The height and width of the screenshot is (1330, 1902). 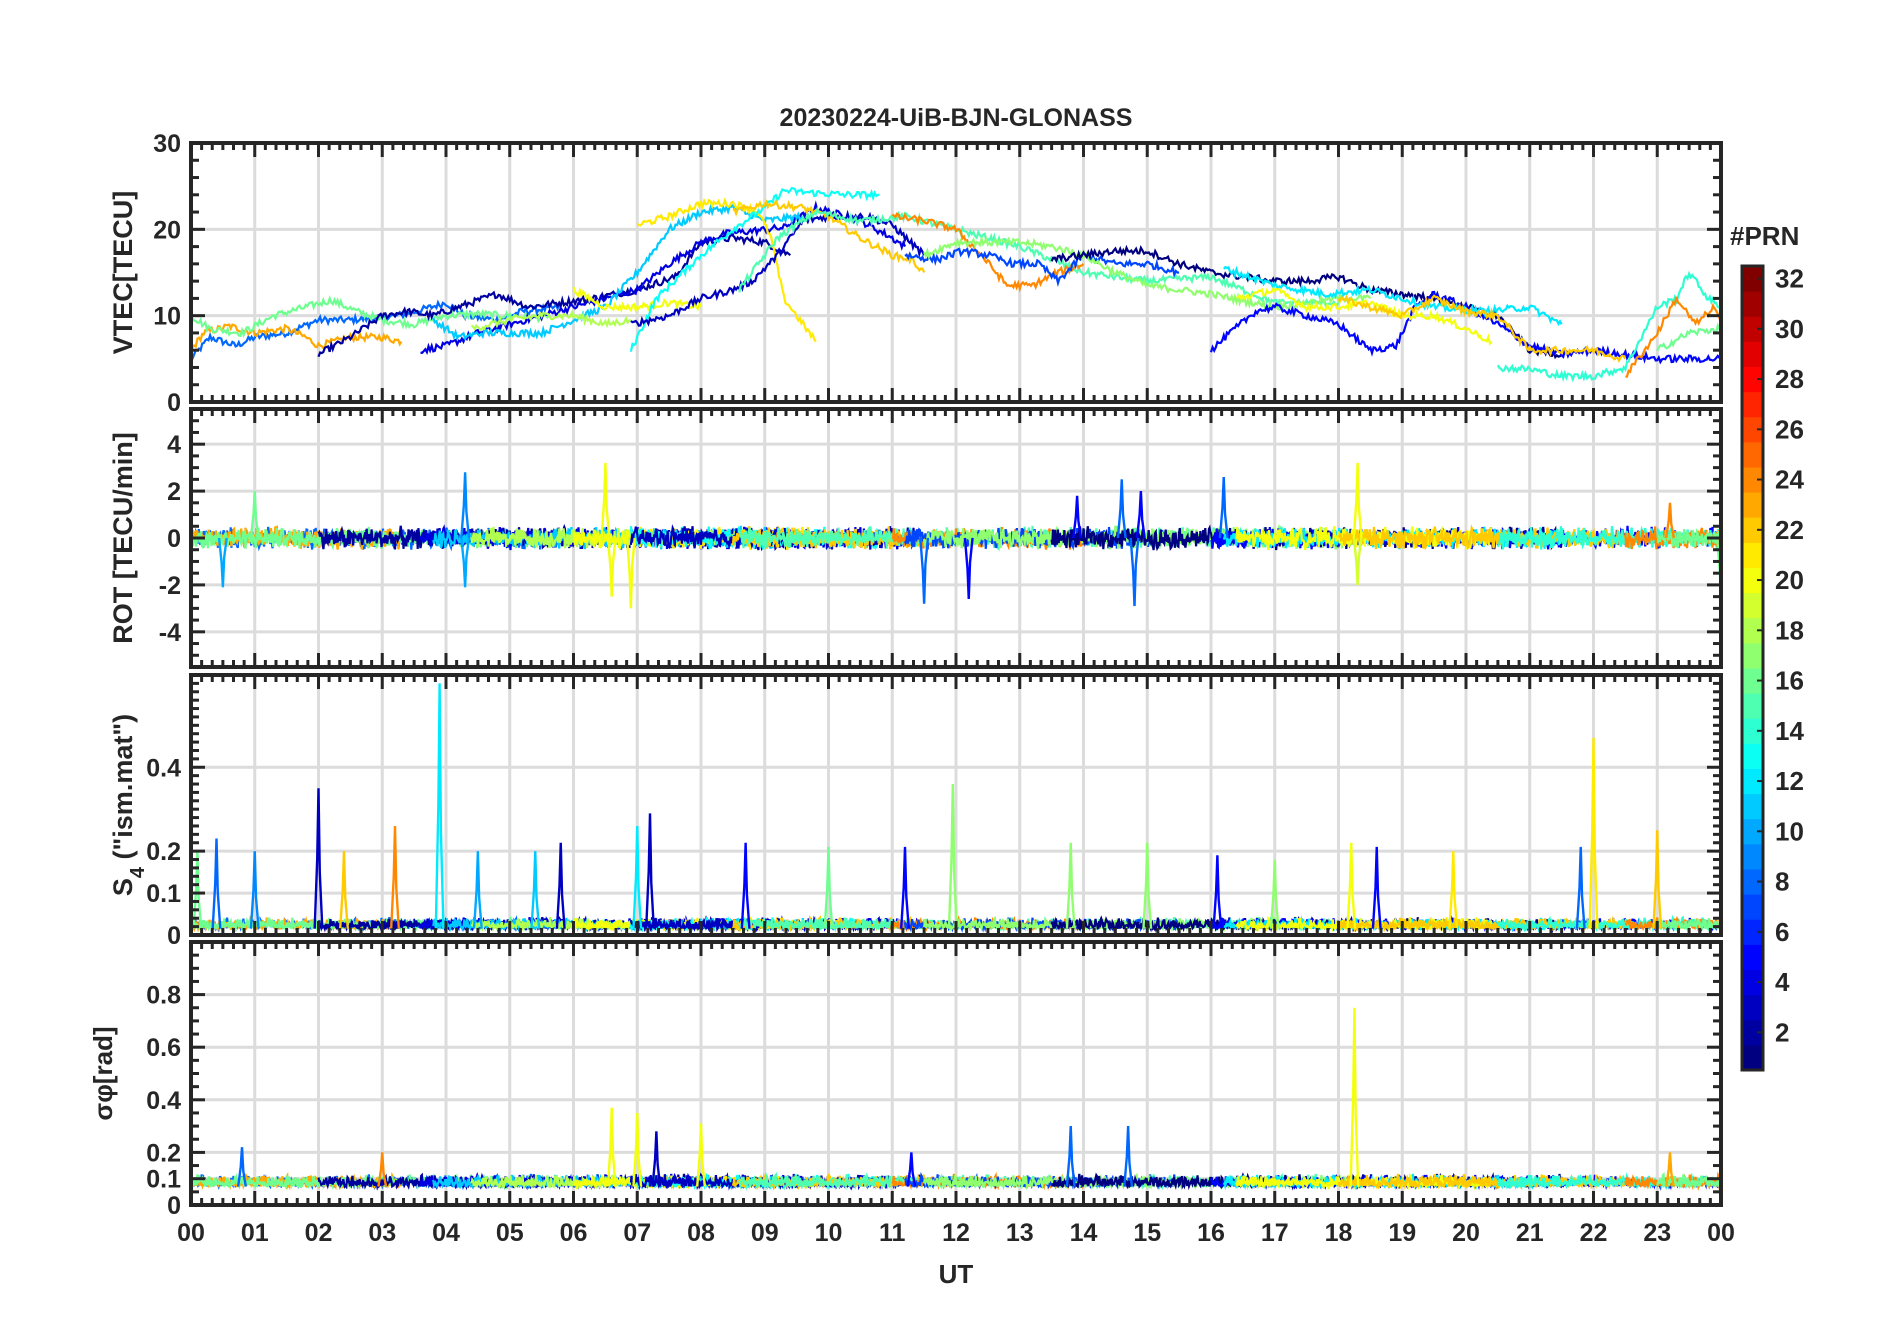 I want to click on x-tick-label: 14, so click(x=1084, y=1233).